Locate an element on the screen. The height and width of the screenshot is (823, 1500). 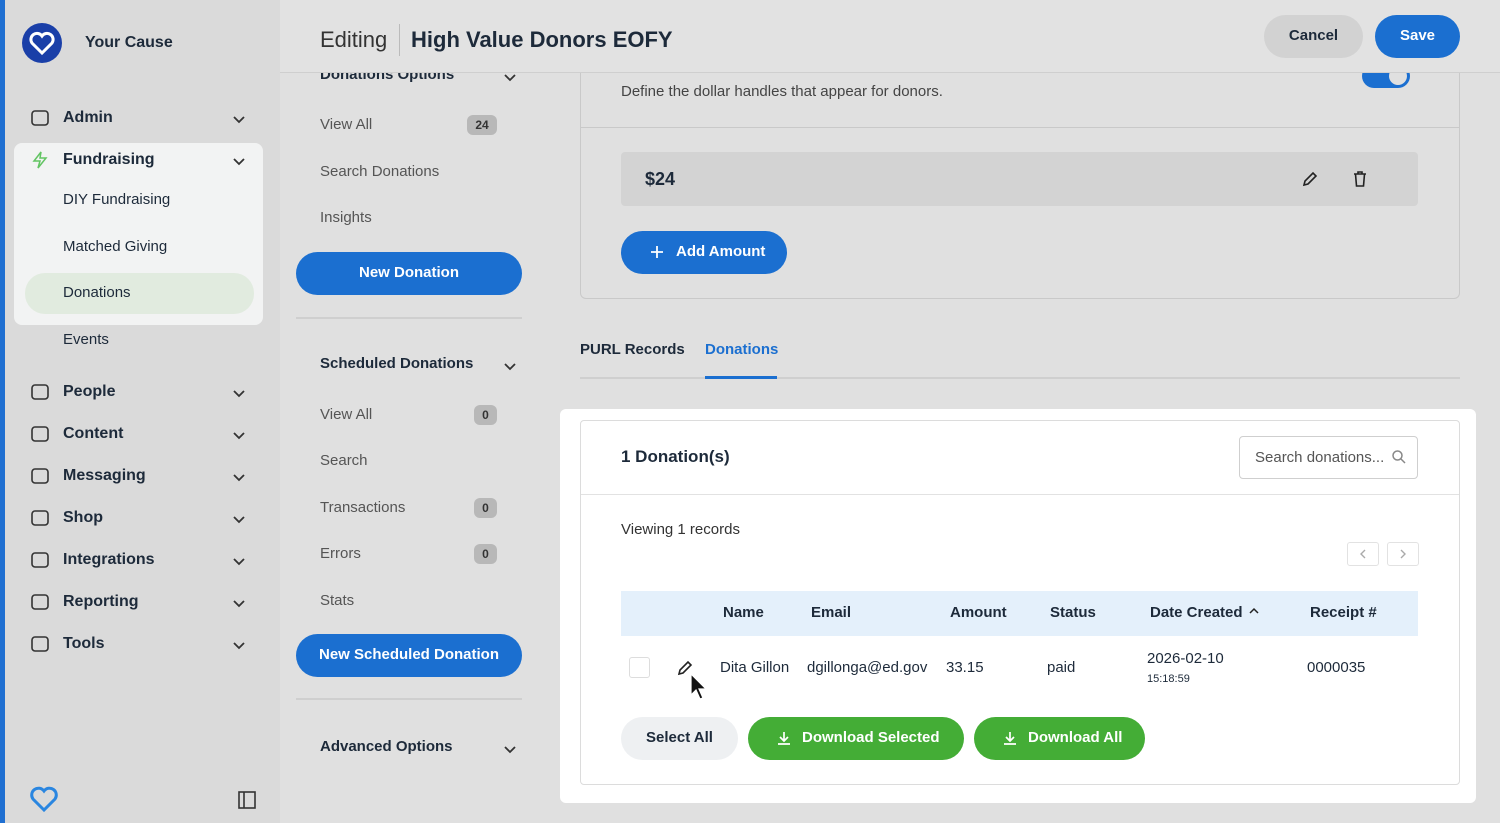
download-selected-label: Download Selected is located at coordinates (871, 737).